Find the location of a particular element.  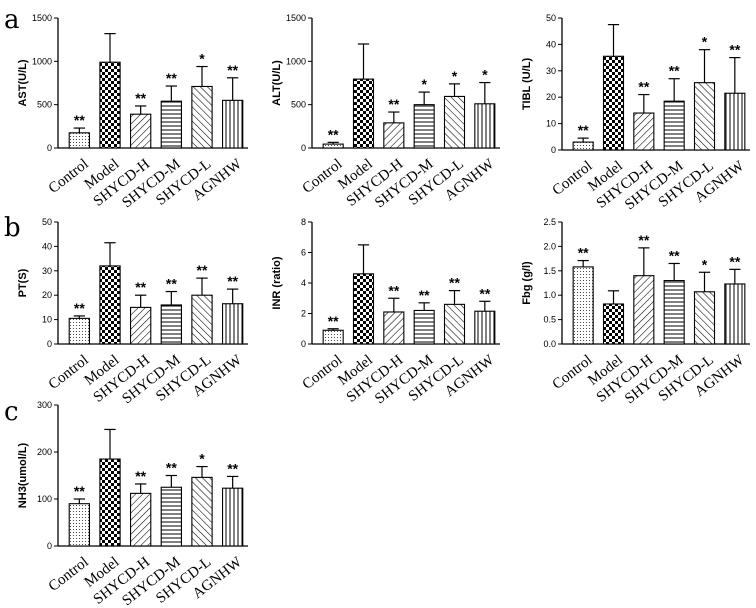

y-tick-label: 300 is located at coordinates (44, 405).